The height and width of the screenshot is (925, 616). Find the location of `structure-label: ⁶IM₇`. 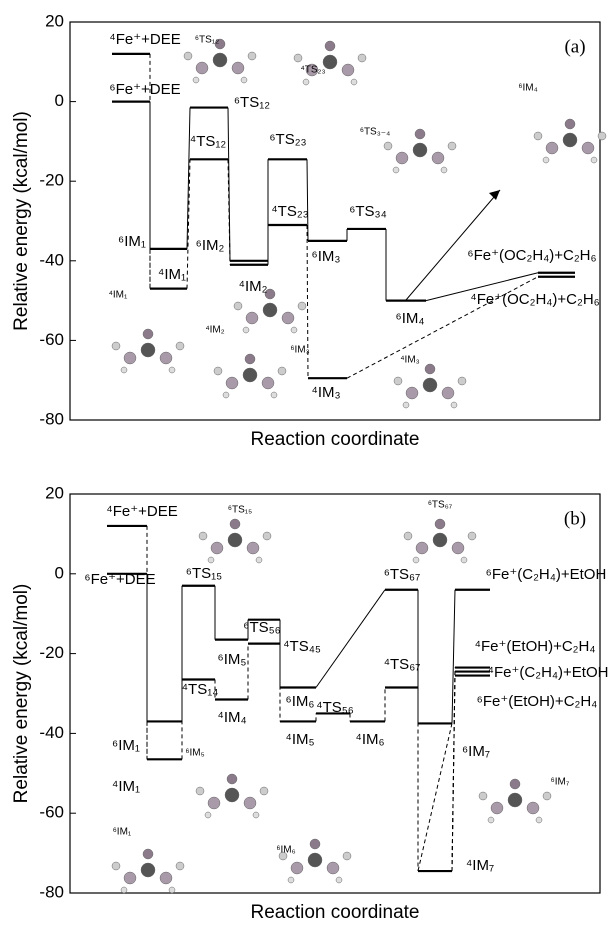

structure-label: ⁶IM₇ is located at coordinates (560, 782).